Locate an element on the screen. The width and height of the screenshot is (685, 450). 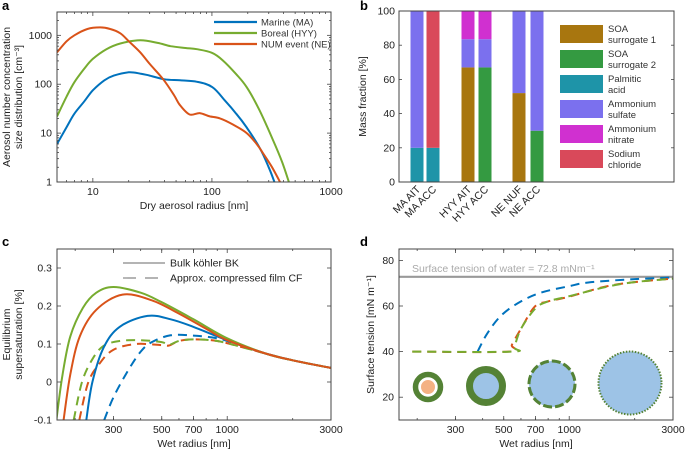
y-tick-label: -0.1 is located at coordinates (43, 421).